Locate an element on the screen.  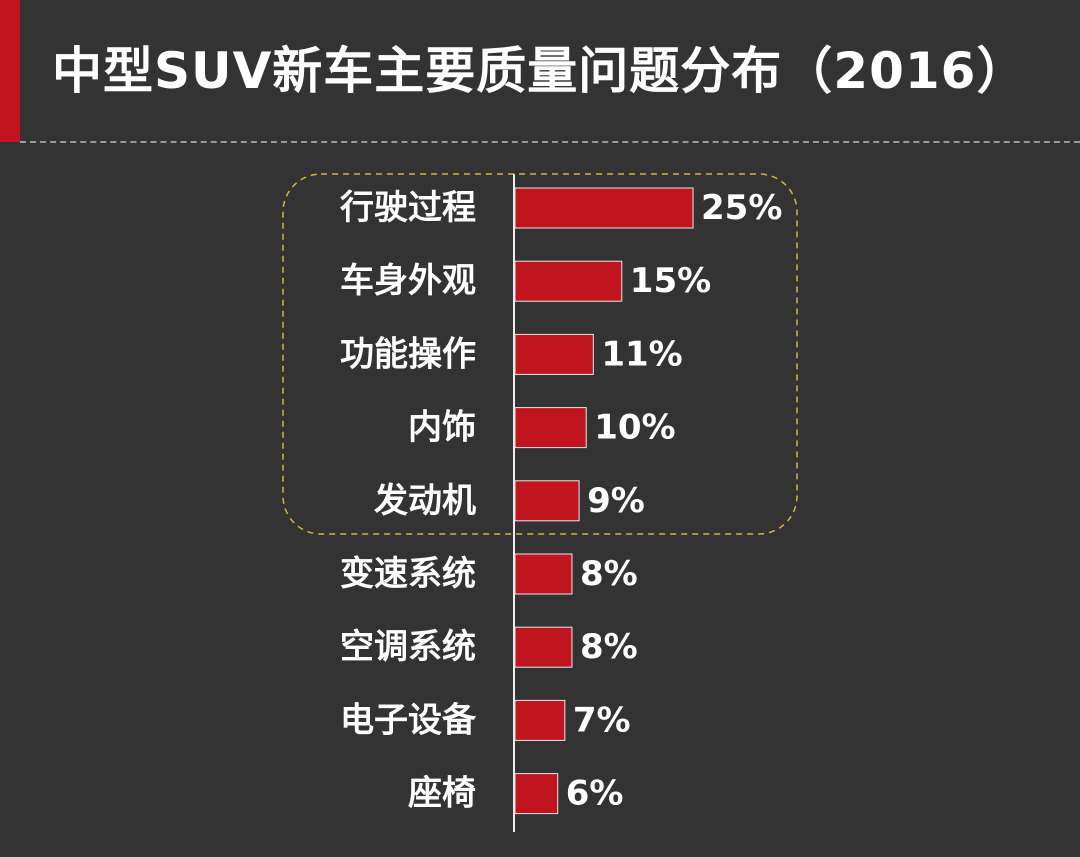
category-label: 车身外观 is located at coordinates (408, 281).